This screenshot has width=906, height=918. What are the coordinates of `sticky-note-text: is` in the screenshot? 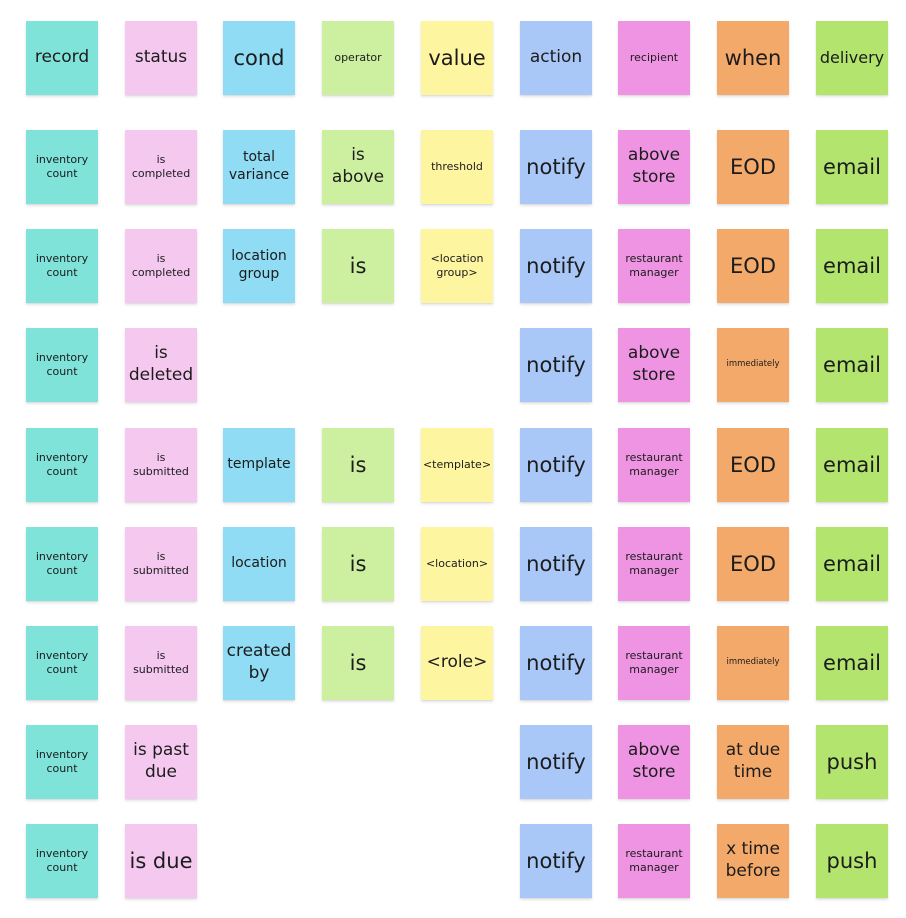 It's located at (358, 563).